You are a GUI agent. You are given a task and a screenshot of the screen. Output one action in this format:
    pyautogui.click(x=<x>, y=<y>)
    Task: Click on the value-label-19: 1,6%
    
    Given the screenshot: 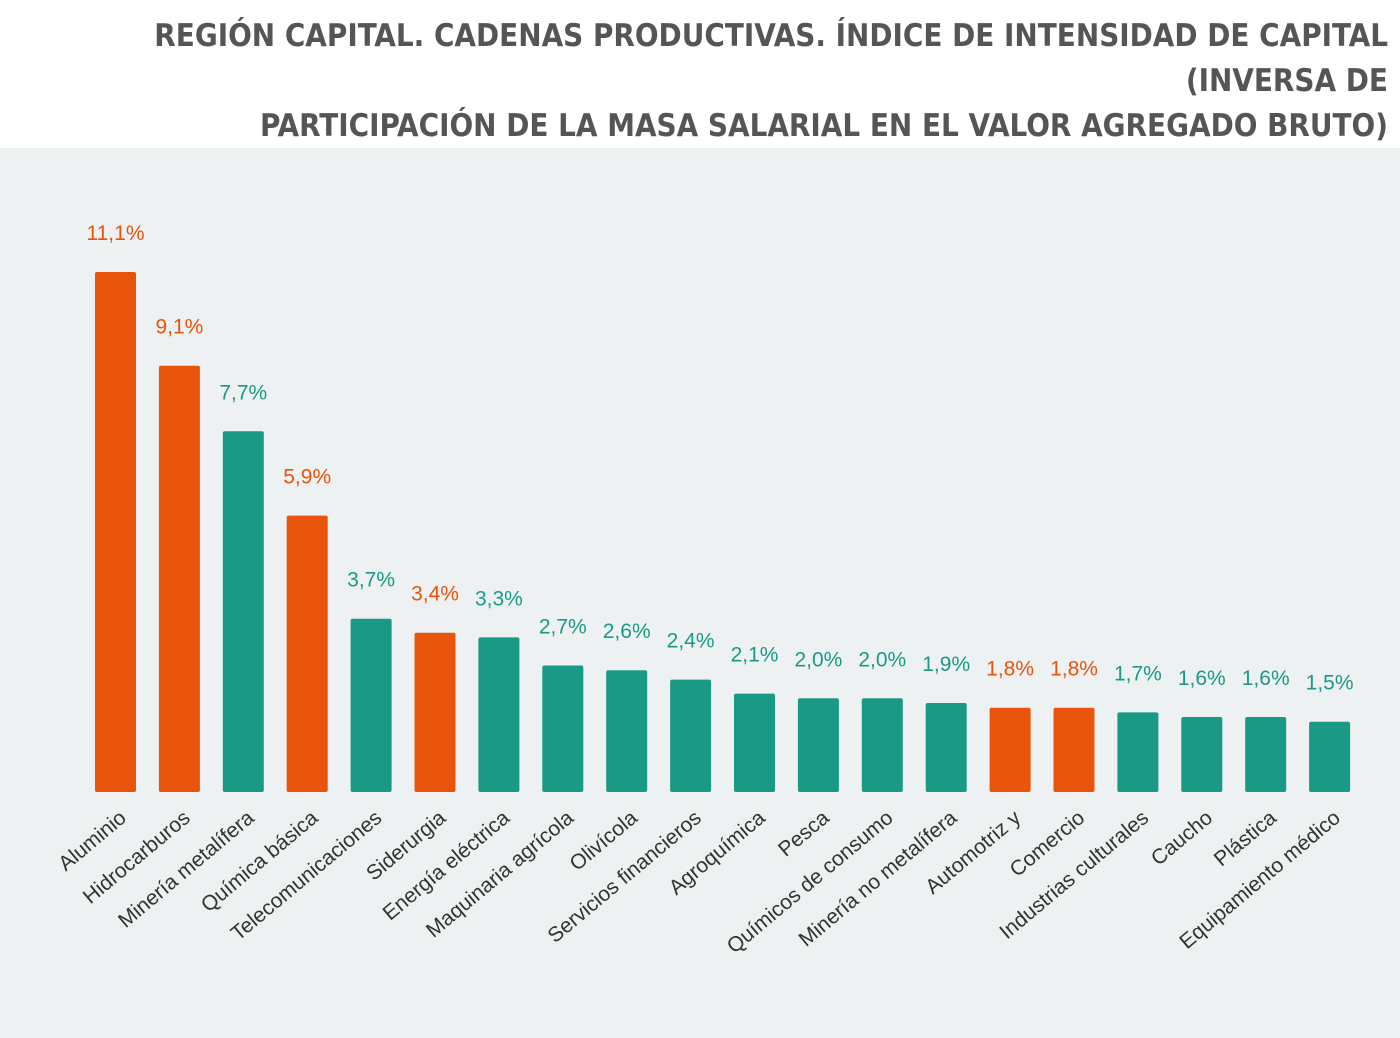 What is the action you would take?
    pyautogui.click(x=1266, y=678)
    